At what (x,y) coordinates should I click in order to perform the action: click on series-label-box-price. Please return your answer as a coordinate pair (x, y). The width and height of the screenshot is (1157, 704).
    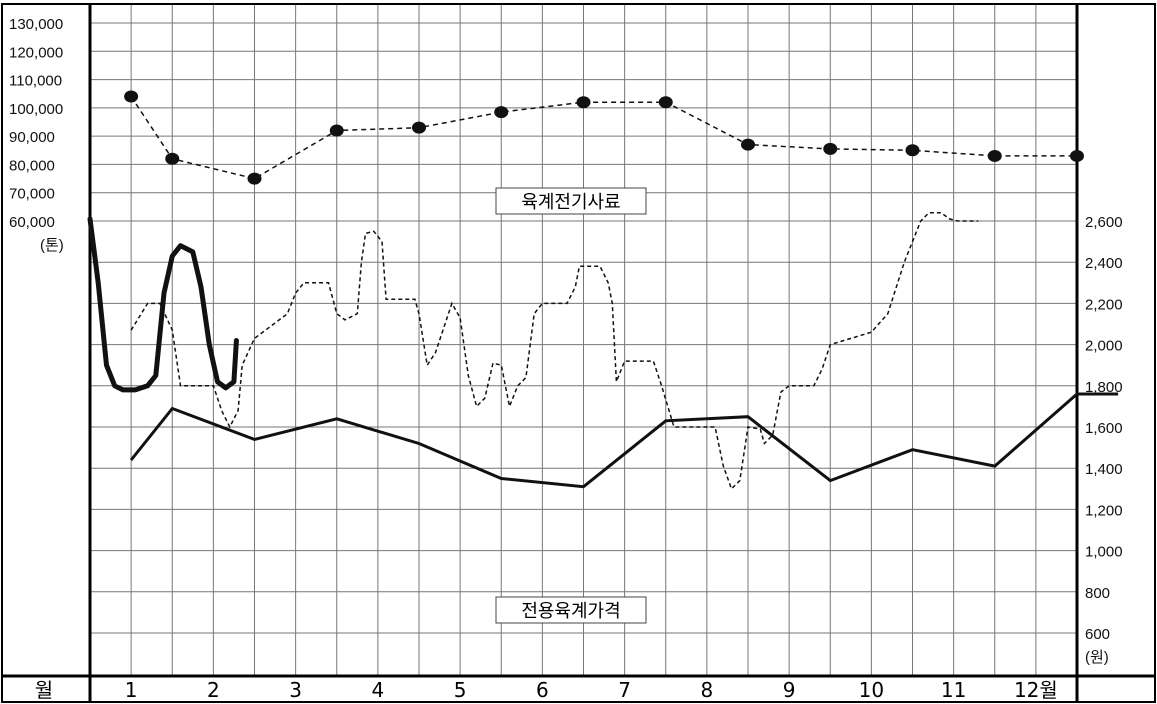
    Looking at the image, I should click on (571, 610).